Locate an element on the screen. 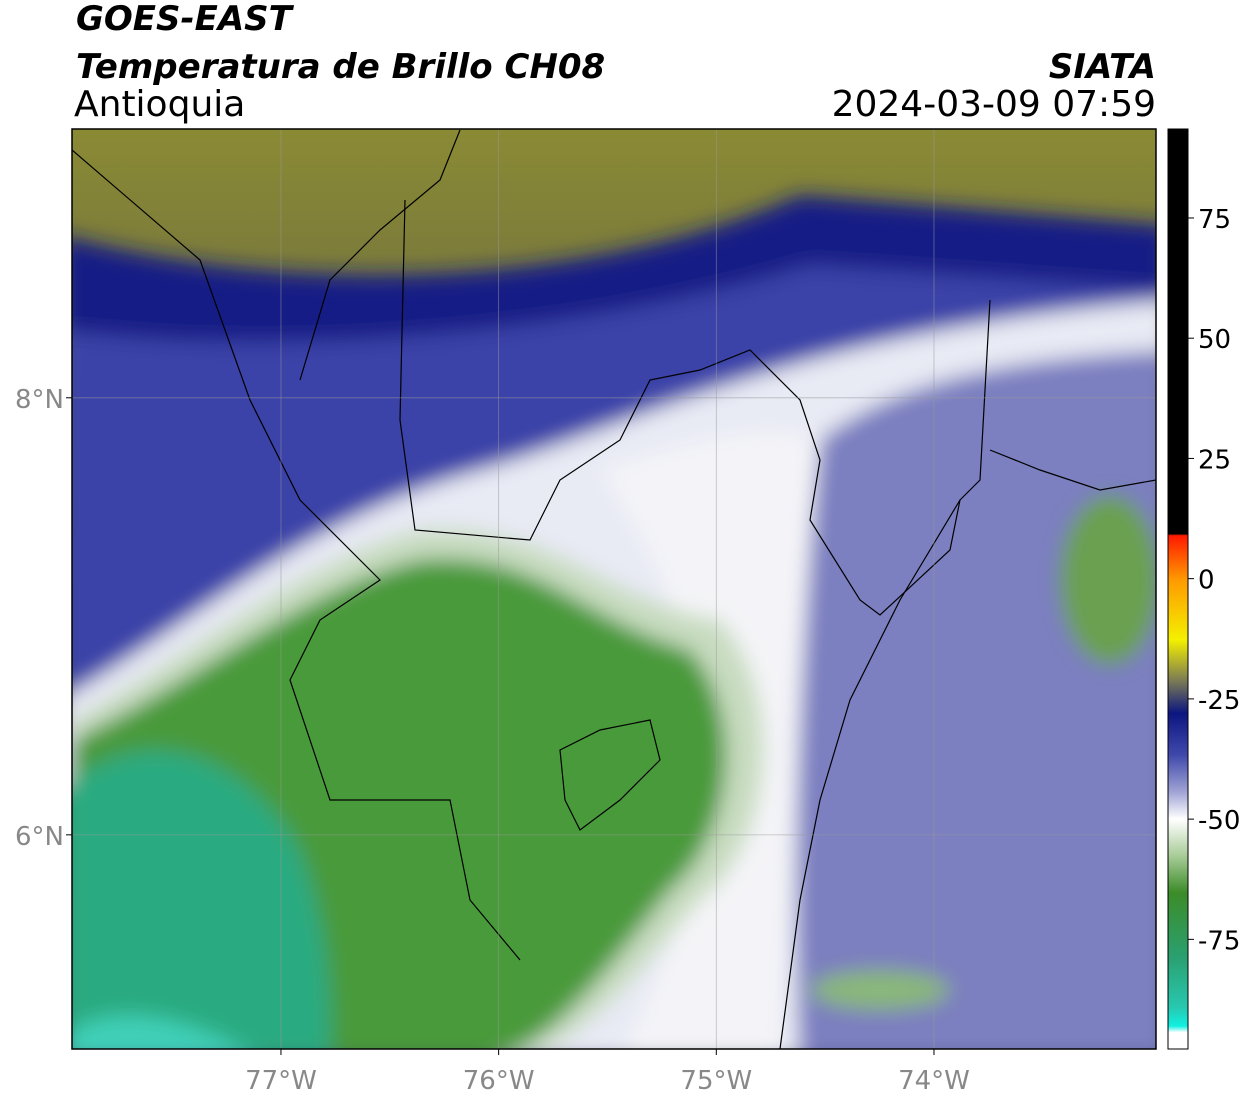 The image size is (1252, 1103). colorbar-tick-label: -50 is located at coordinates (1219, 821).